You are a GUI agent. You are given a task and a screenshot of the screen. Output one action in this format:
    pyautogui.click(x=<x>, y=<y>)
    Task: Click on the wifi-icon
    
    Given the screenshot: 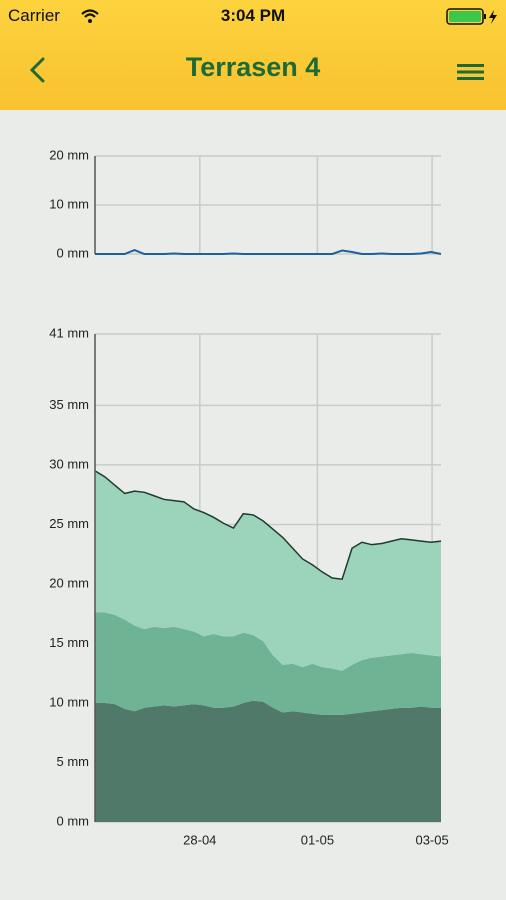 What is the action you would take?
    pyautogui.click(x=90, y=16)
    